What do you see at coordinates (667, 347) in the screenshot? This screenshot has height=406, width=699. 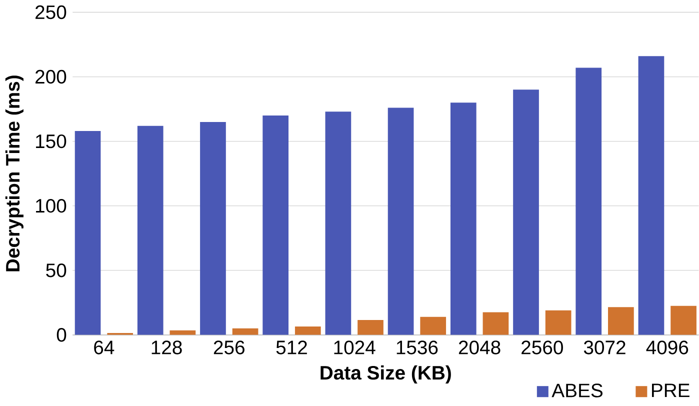 I see `x-tick-label: 4096` at bounding box center [667, 347].